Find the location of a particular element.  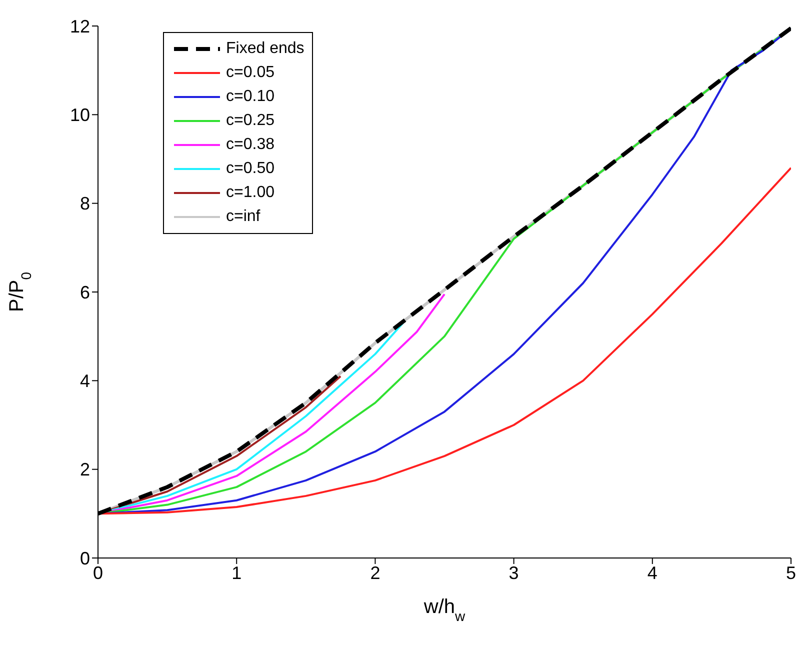

x-tick-label: 5 is located at coordinates (791, 572).